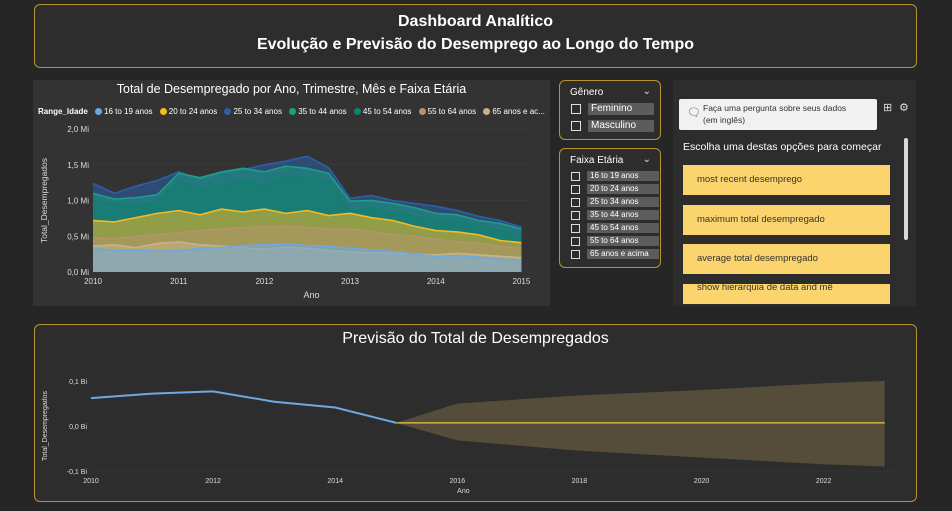  Describe the element at coordinates (612, 126) in the screenshot. I see `slicer-option-masculino: Masculino` at that location.